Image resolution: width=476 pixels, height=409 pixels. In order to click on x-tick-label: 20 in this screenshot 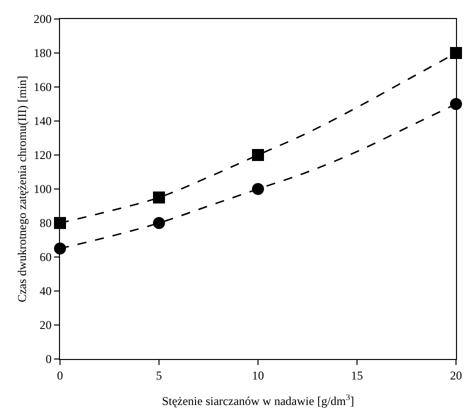, I will do `click(456, 375)`.